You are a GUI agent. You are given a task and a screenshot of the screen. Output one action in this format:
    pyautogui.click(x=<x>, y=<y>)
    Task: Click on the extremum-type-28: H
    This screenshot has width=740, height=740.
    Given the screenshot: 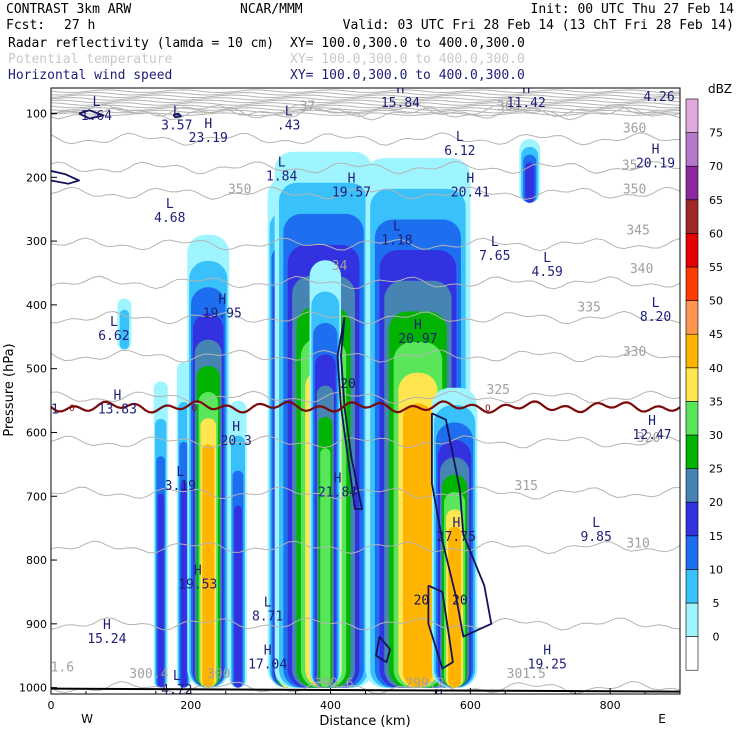 What is the action you would take?
    pyautogui.click(x=198, y=571)
    